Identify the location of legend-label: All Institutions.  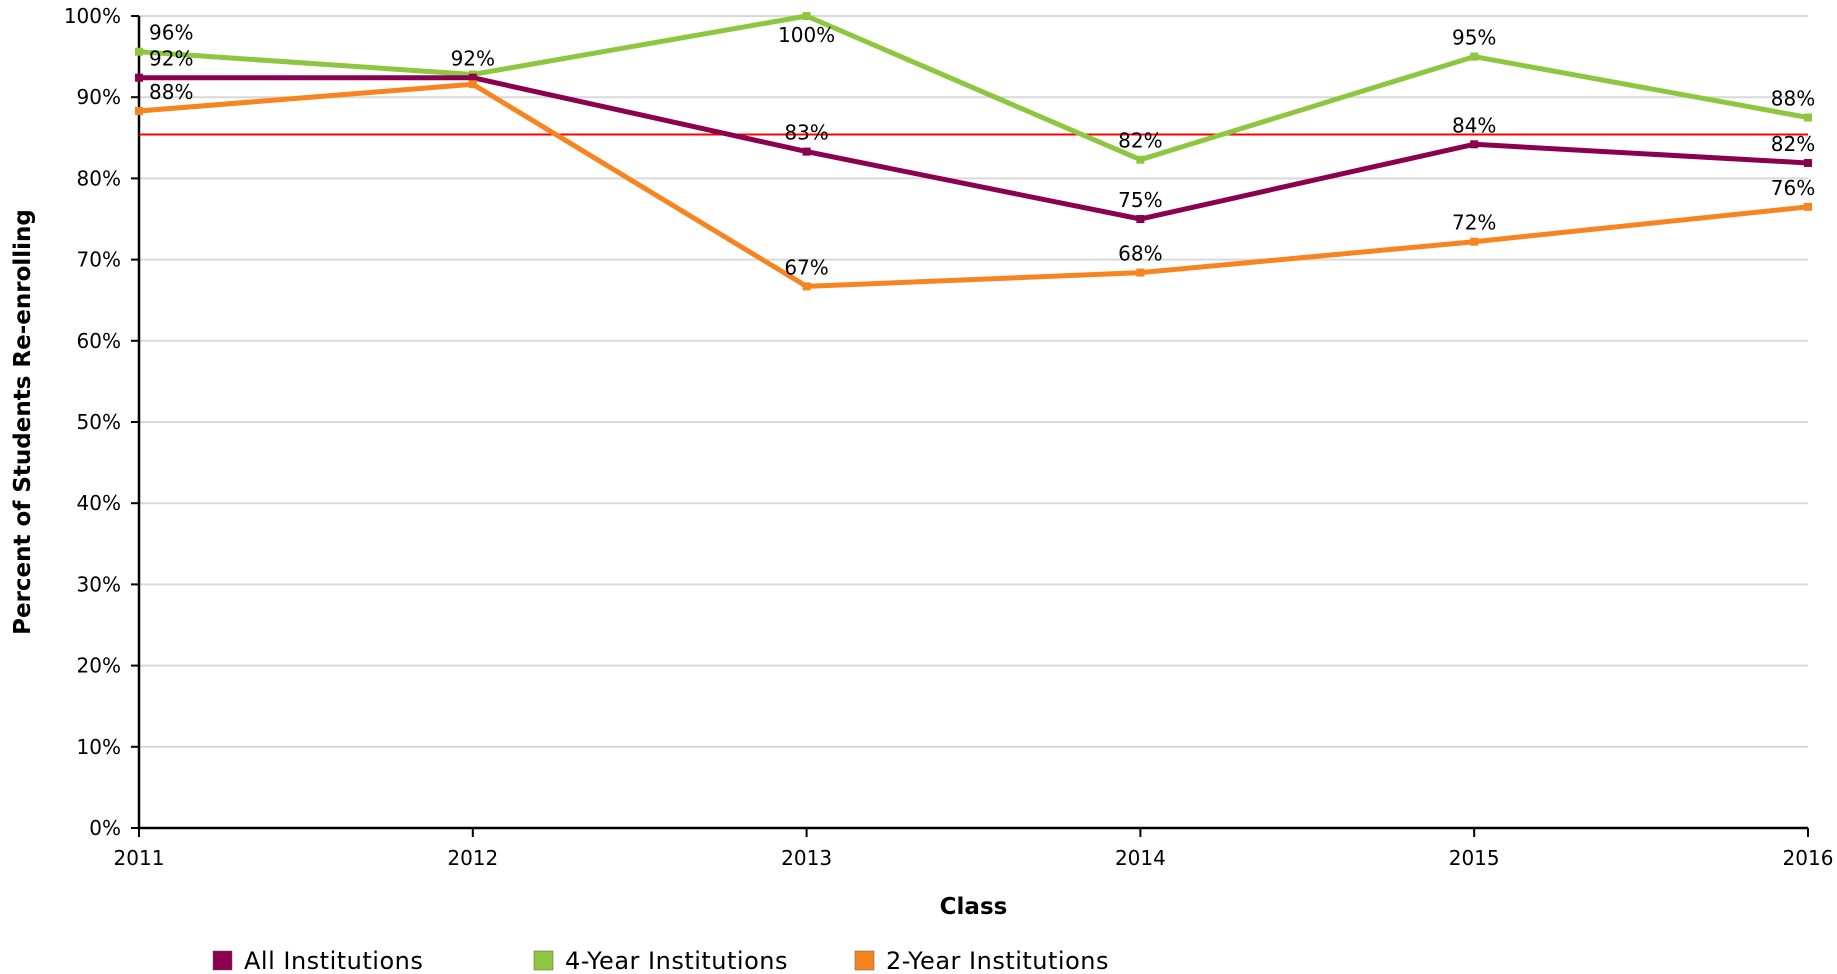
(333, 960).